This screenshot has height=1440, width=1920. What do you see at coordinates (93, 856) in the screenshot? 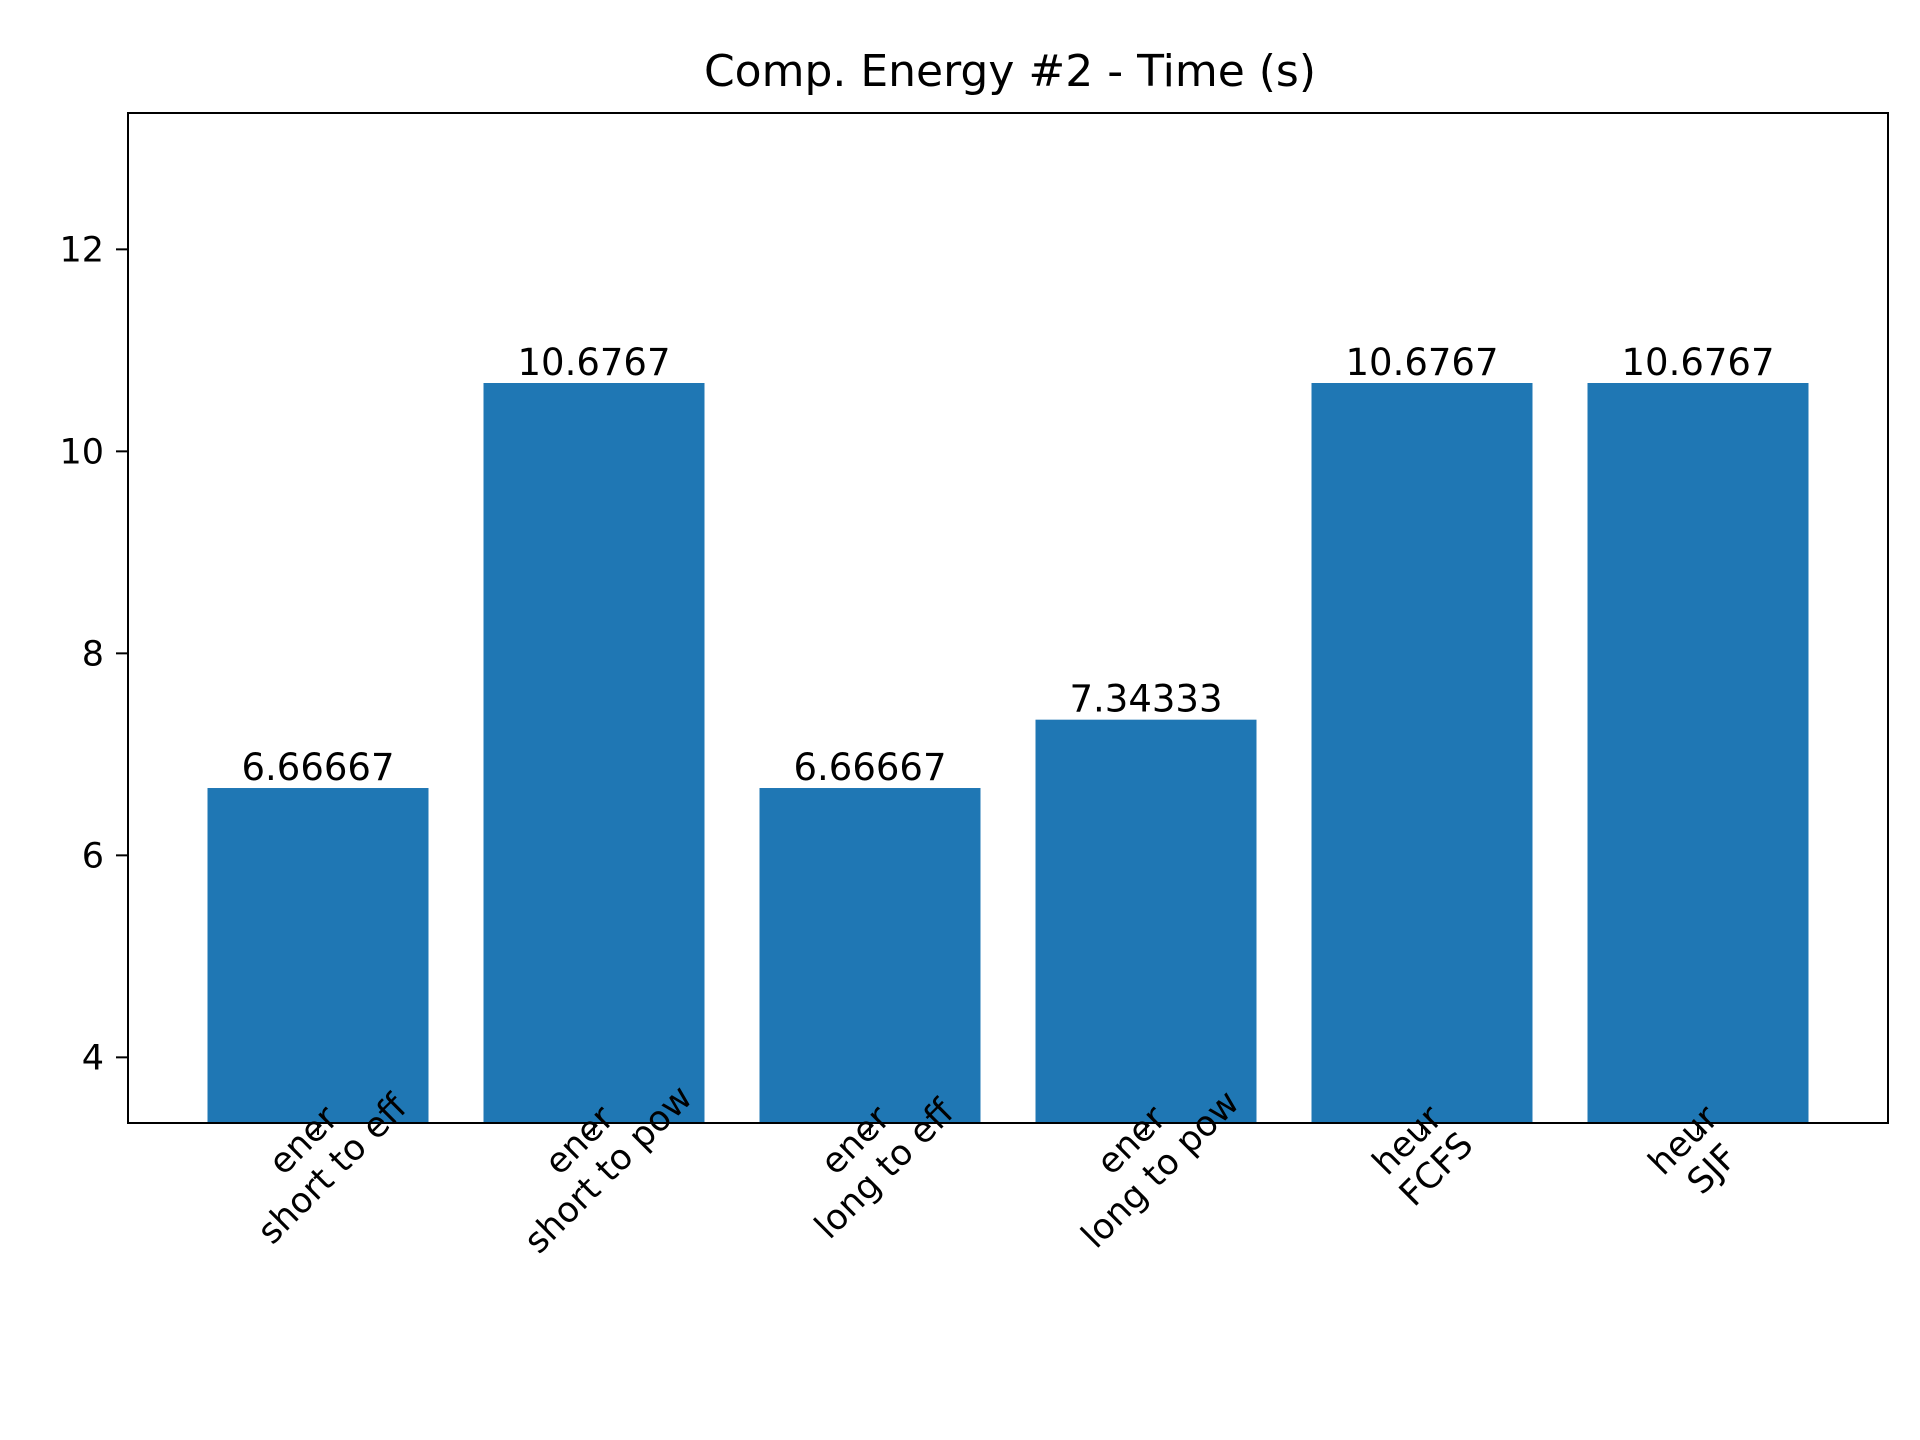
I see `y-tick-label-1: 6` at bounding box center [93, 856].